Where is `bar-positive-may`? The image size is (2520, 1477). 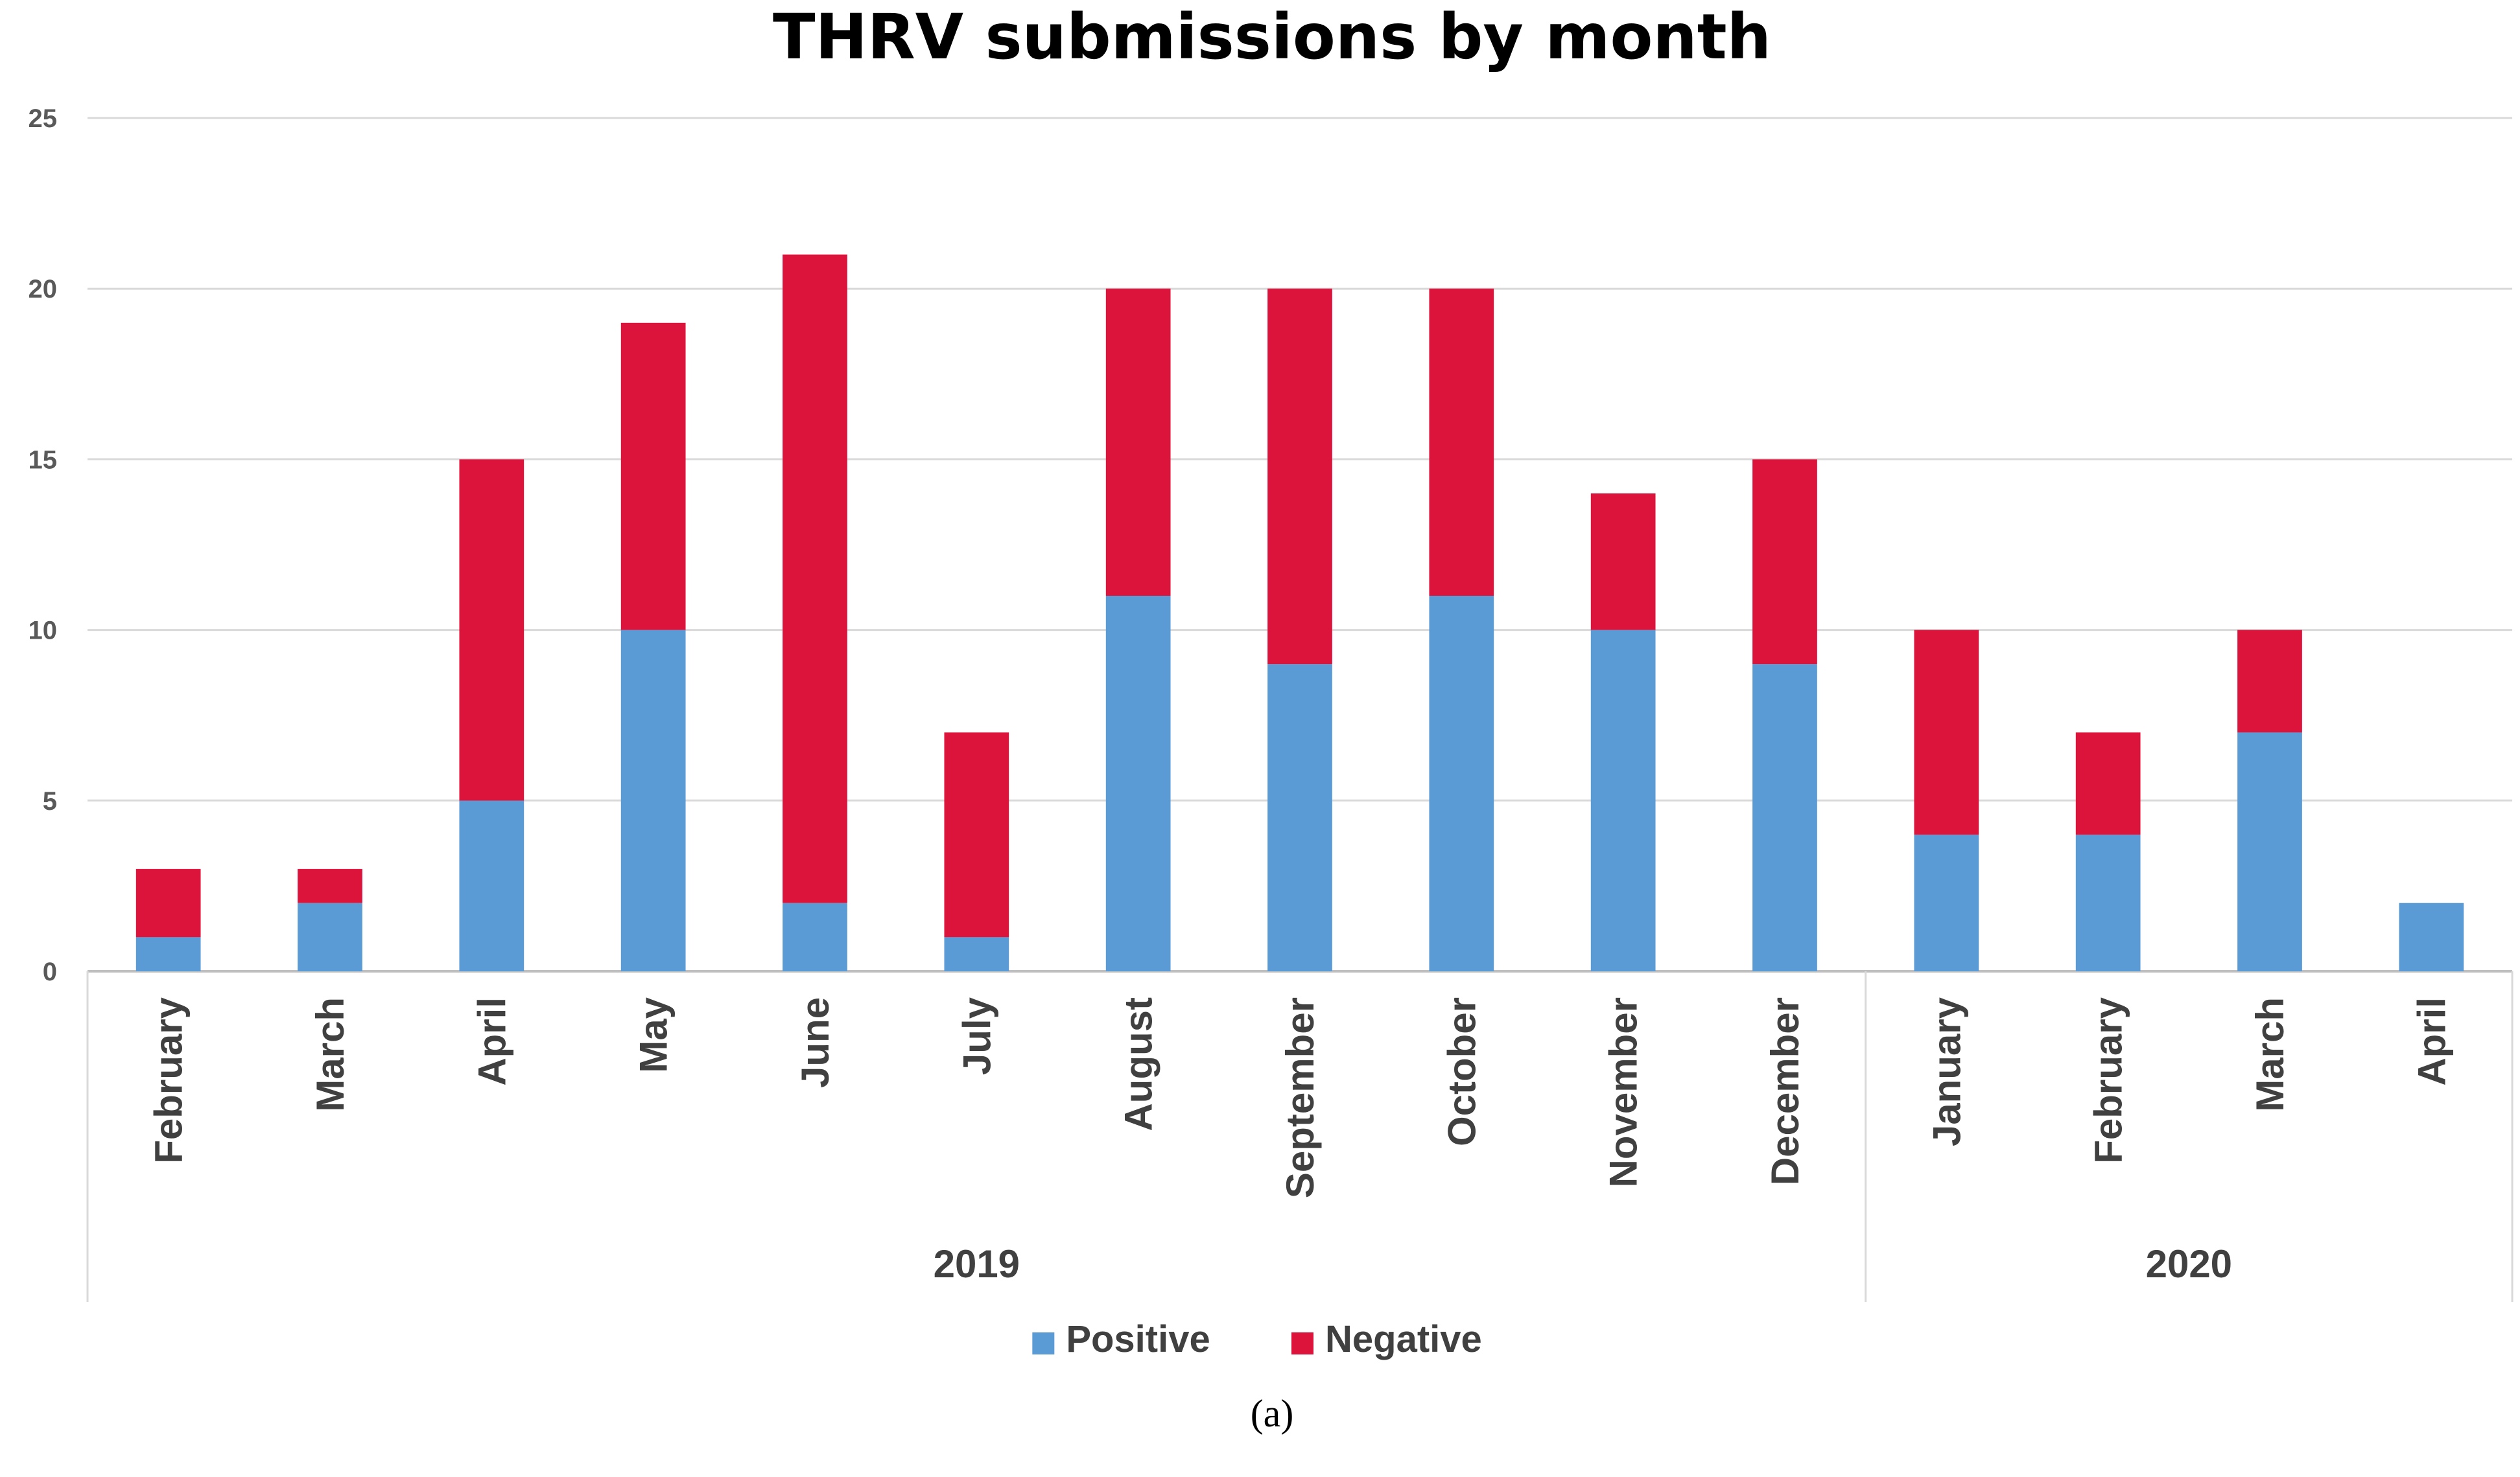
bar-positive-may is located at coordinates (653, 800).